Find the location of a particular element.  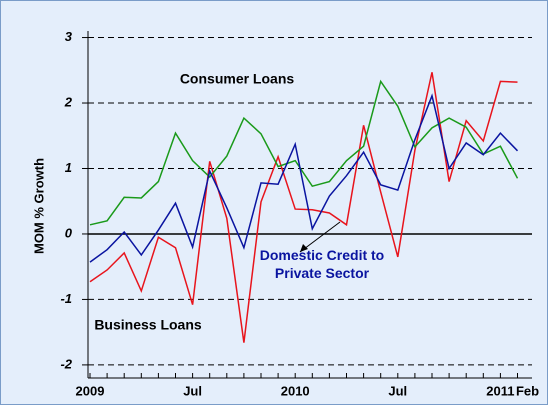

y-tick-label: -1 is located at coordinates (66, 298).